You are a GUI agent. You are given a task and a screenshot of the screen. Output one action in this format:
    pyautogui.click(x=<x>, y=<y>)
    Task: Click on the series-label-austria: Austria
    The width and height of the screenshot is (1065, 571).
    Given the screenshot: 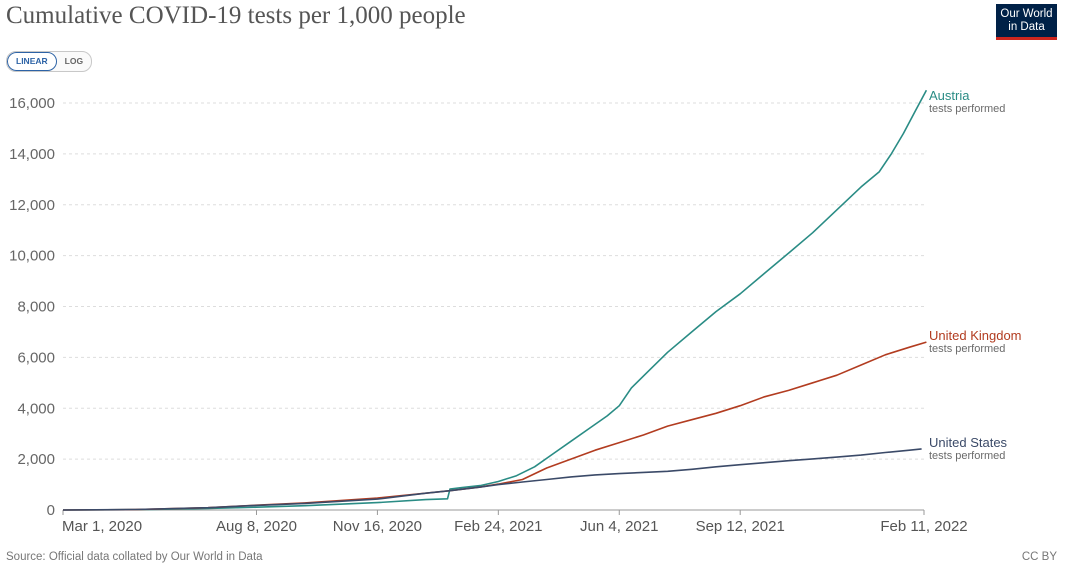 What is the action you would take?
    pyautogui.click(x=949, y=95)
    